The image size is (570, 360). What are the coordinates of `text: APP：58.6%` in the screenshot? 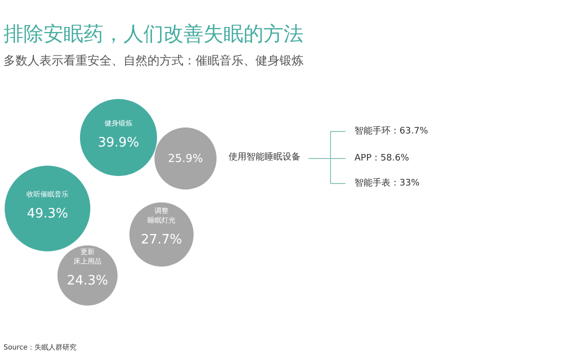 It's located at (382, 159).